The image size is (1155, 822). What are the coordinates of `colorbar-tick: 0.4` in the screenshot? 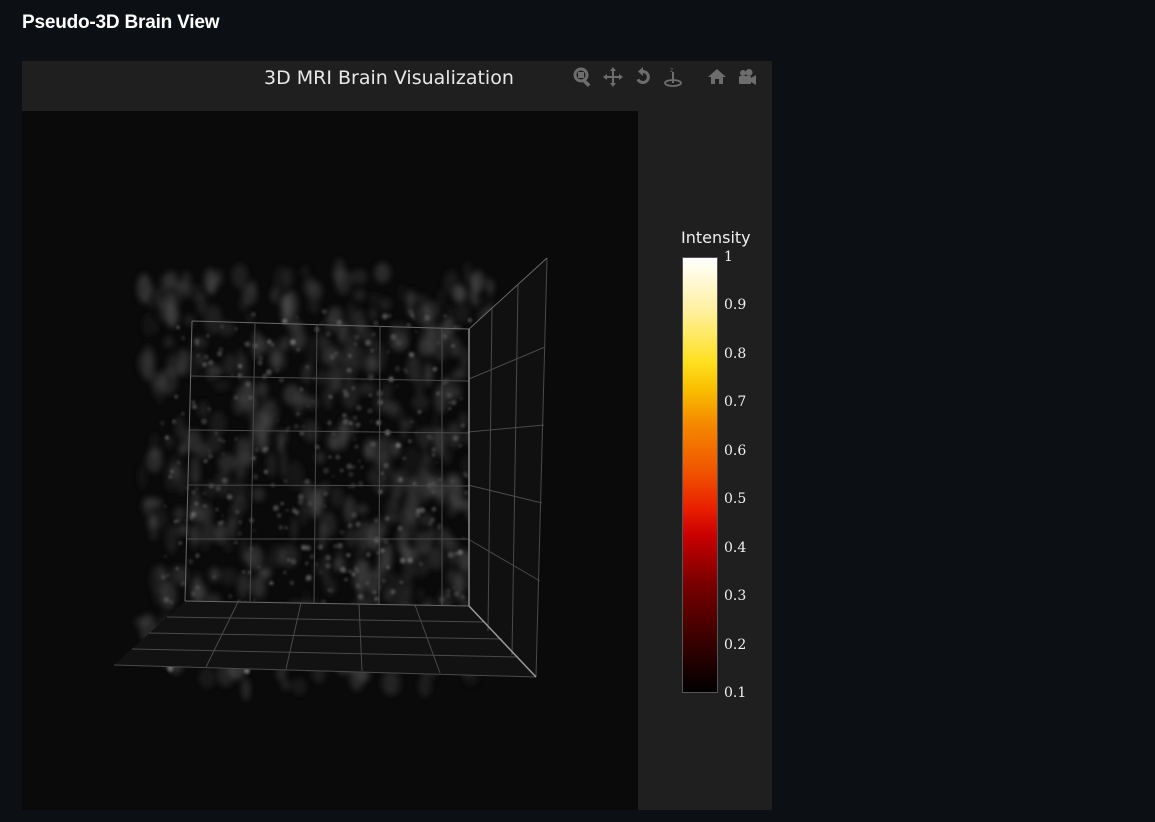 It's located at (735, 548).